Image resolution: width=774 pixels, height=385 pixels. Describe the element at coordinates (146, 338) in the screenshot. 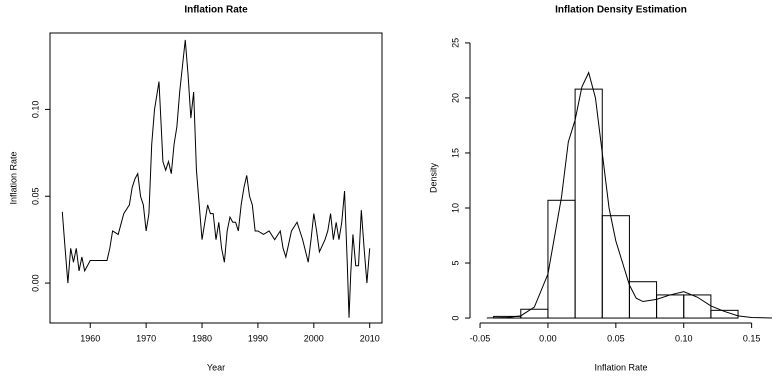

I see `x-tick-label: 1970` at that location.